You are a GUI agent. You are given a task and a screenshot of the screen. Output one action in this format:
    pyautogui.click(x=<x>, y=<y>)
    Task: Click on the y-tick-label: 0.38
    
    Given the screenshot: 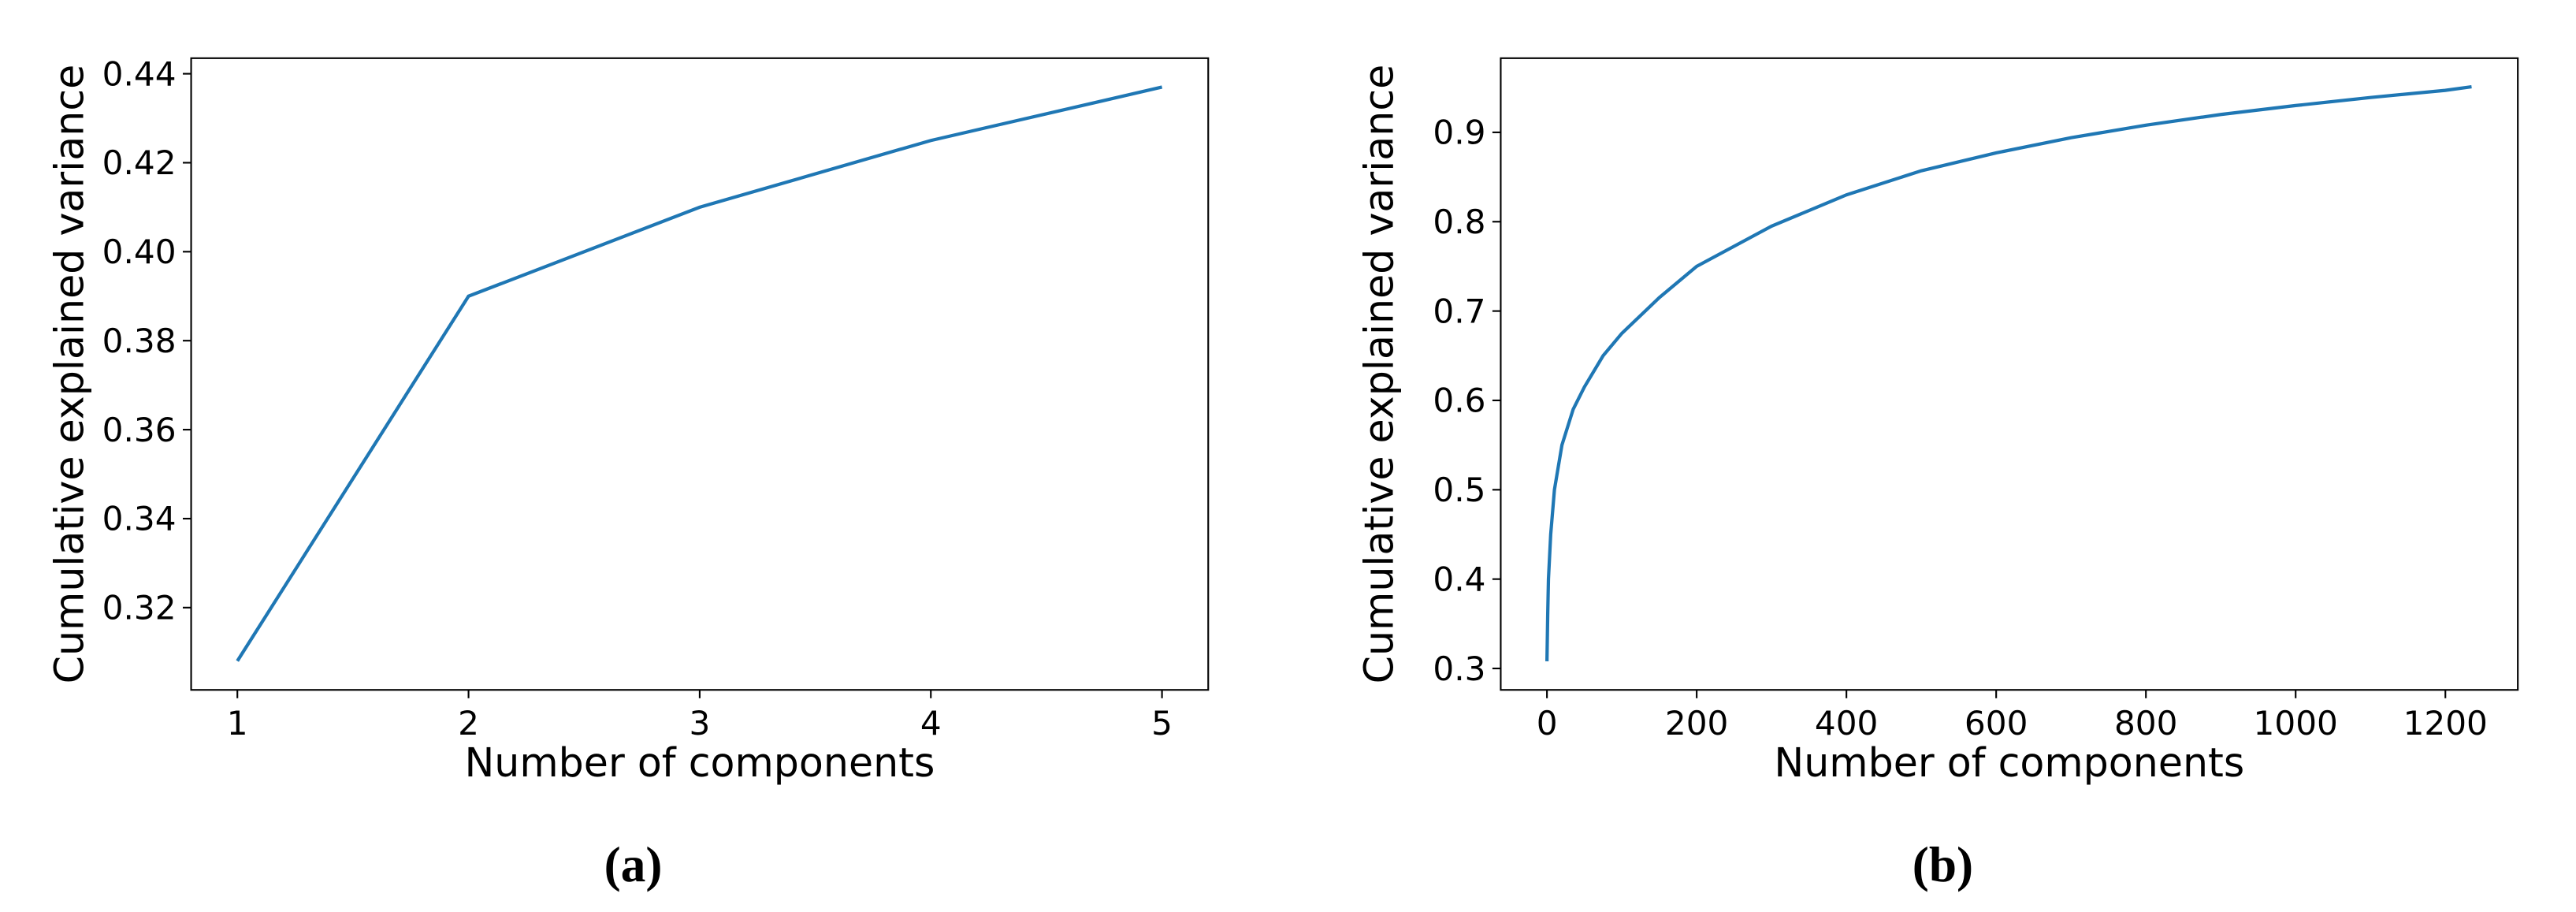 What is the action you would take?
    pyautogui.click(x=139, y=341)
    